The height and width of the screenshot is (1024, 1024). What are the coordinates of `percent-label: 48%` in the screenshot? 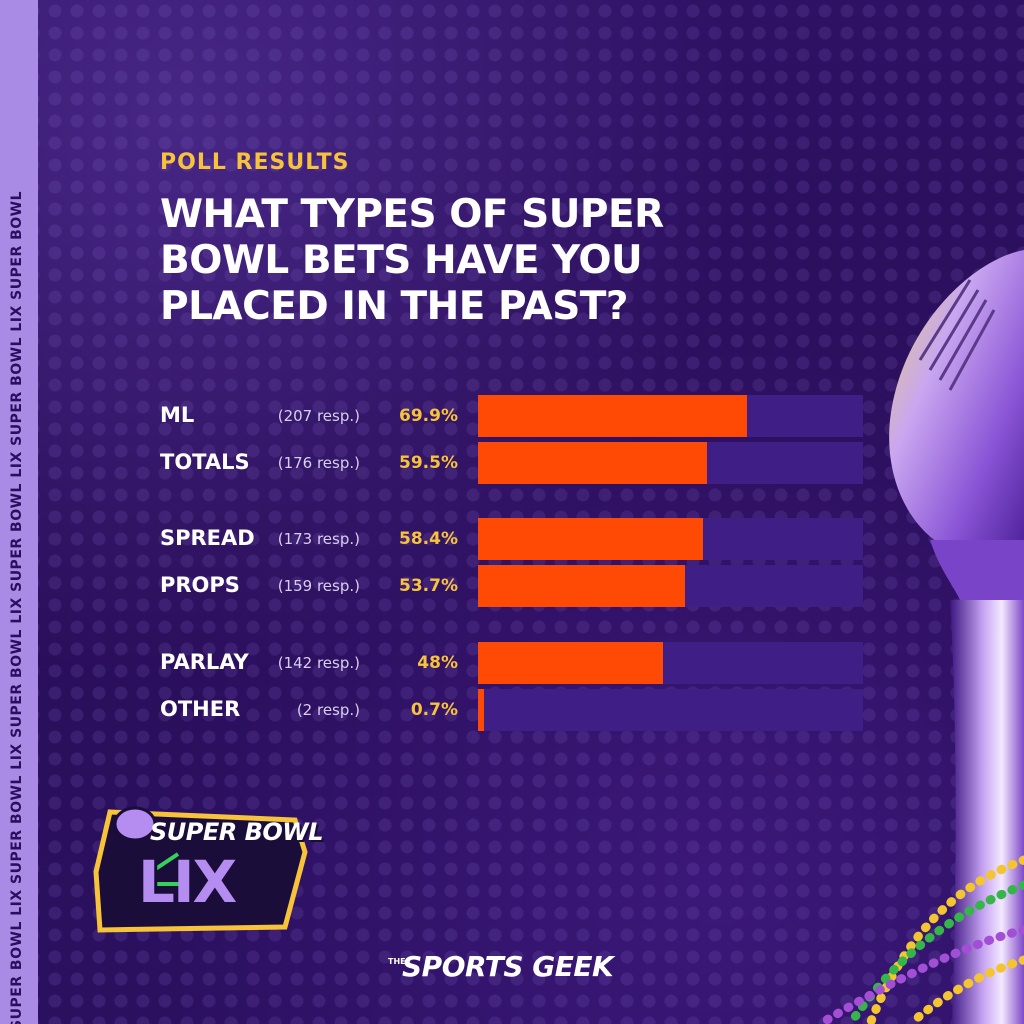 It's located at (437, 663).